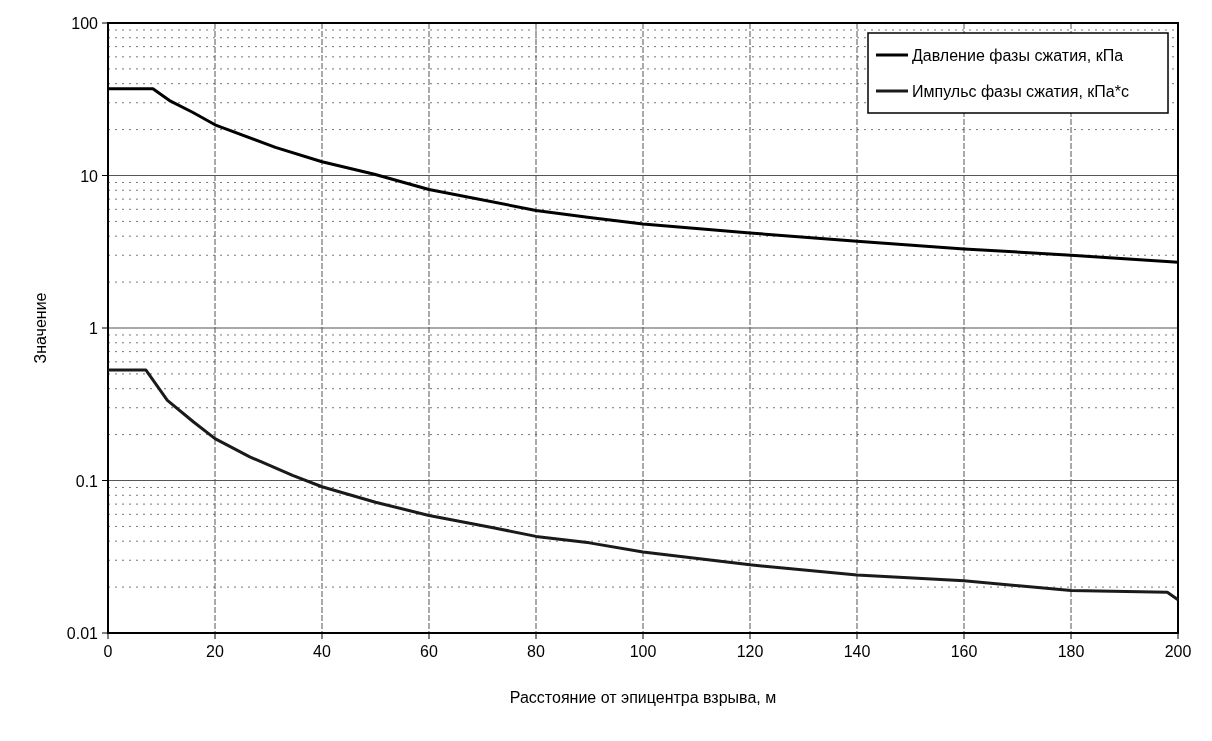 The height and width of the screenshot is (741, 1212). I want to click on y-tick-label: 0.1, so click(87, 481).